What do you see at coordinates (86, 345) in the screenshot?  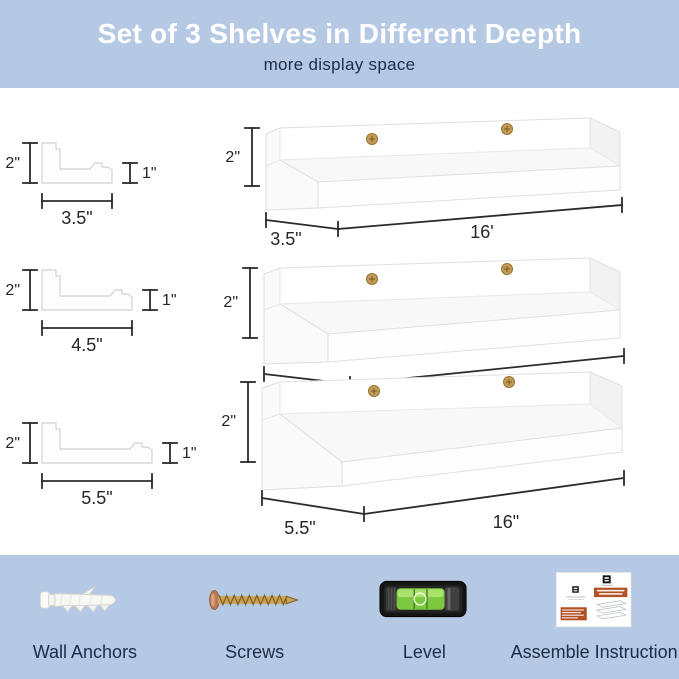 I see `width-dim-label: 4.5"` at bounding box center [86, 345].